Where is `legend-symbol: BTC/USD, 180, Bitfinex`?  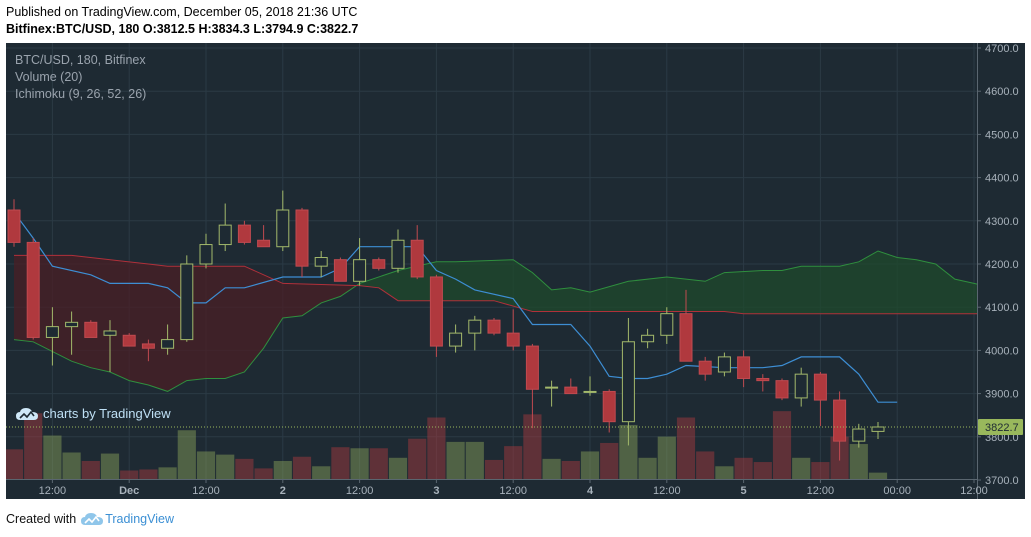
legend-symbol: BTC/USD, 180, Bitfinex is located at coordinates (80, 60).